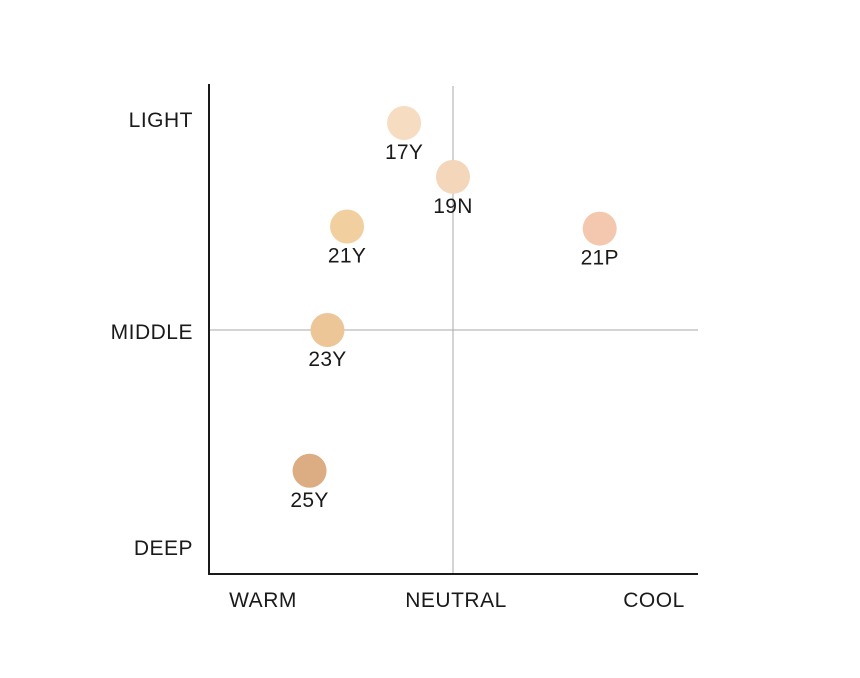  What do you see at coordinates (152, 332) in the screenshot?
I see `y-tick-label-middle: MIDDLE` at bounding box center [152, 332].